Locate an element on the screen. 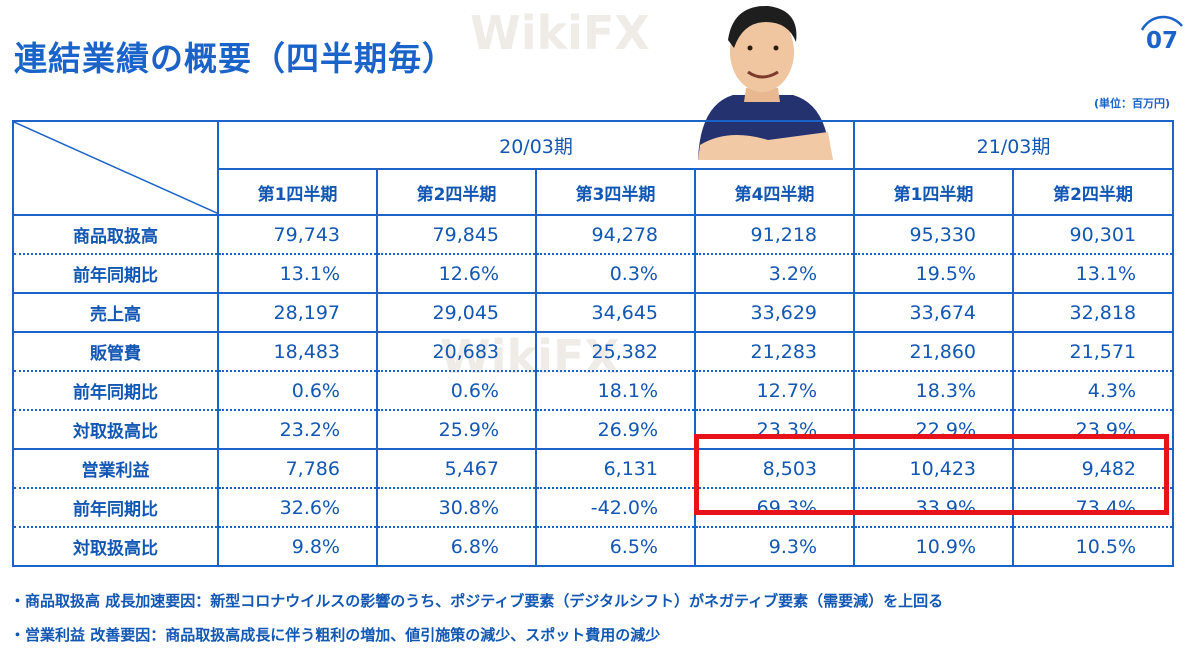 The height and width of the screenshot is (656, 1200). cell-value: 23.2% is located at coordinates (297, 430).